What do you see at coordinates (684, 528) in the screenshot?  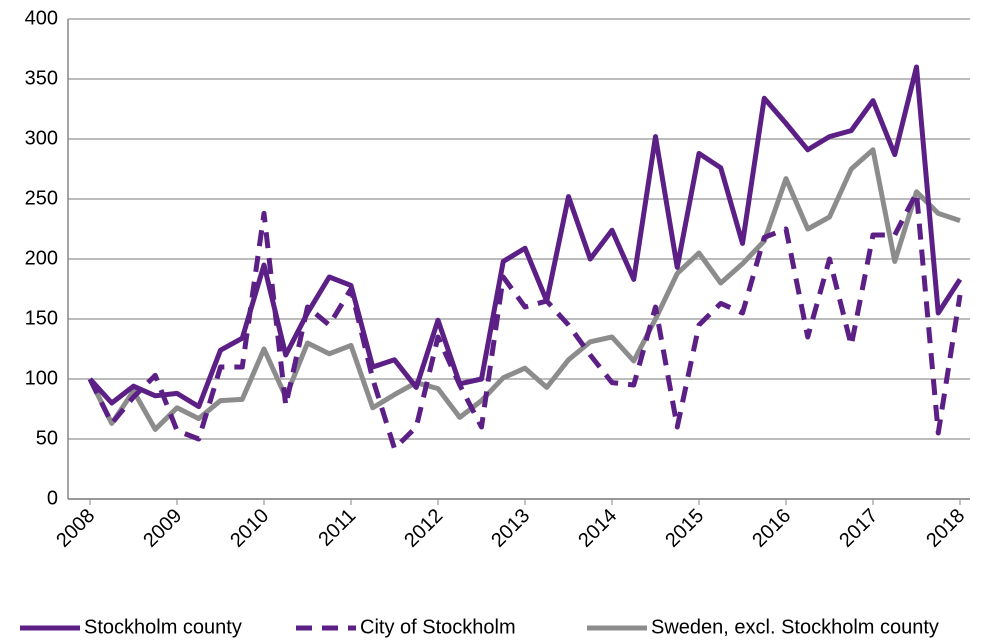 I see `x-tick-label: 2015` at bounding box center [684, 528].